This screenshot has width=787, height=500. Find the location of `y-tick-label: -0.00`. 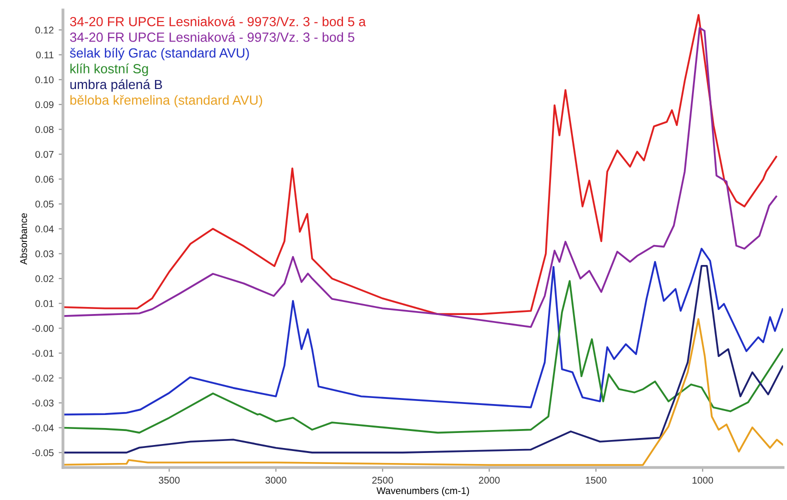

y-tick-label: -0.00 is located at coordinates (43, 328).